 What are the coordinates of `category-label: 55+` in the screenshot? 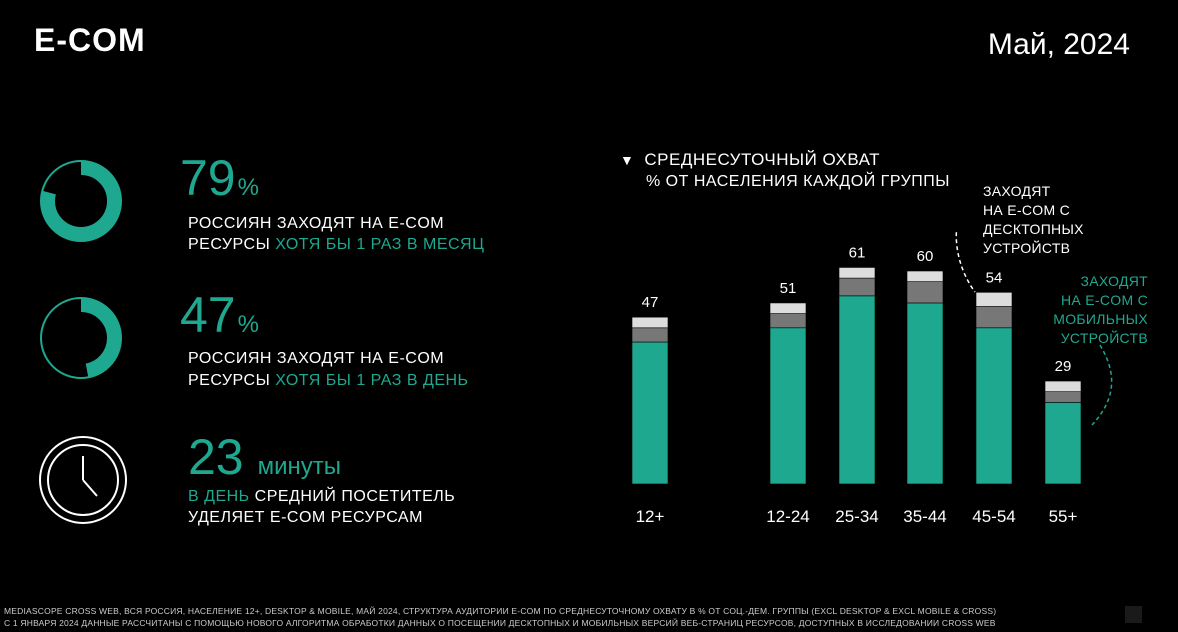 It's located at (1063, 516).